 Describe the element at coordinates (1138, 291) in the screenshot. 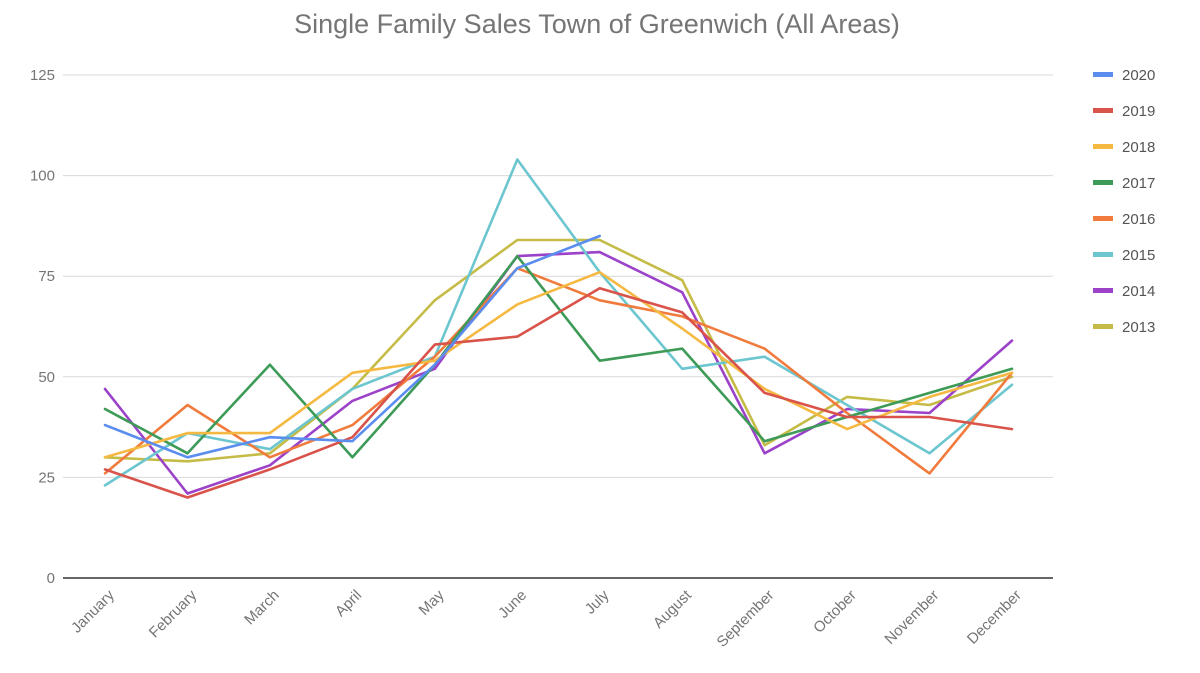

I see `legend-label: 2014` at that location.